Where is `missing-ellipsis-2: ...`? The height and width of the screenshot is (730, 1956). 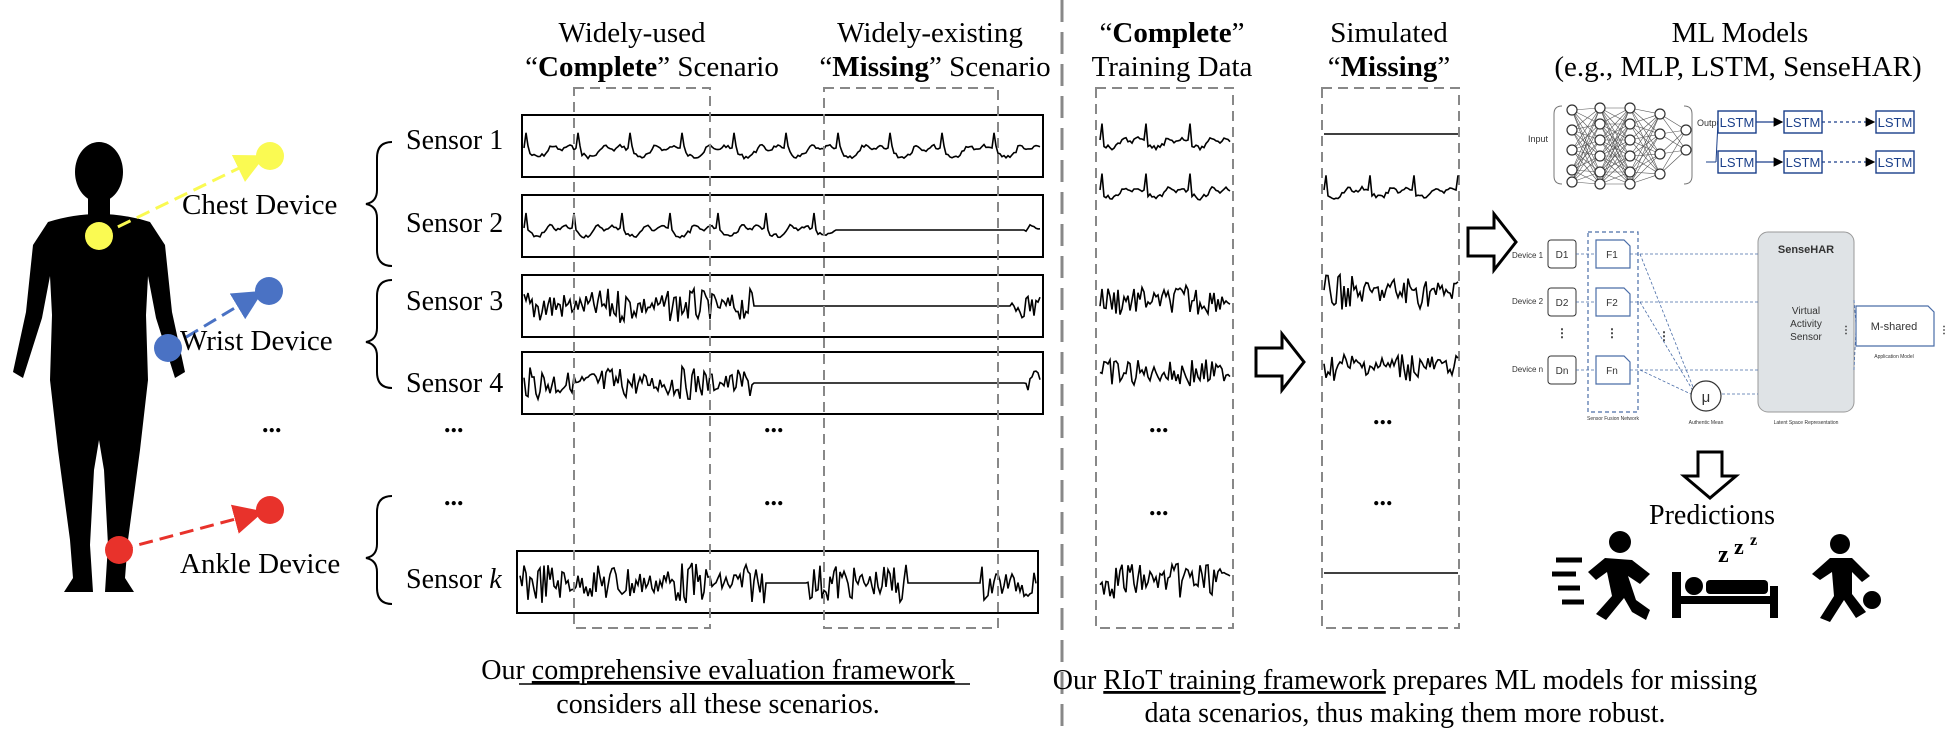 missing-ellipsis-2: ... is located at coordinates (1383, 496).